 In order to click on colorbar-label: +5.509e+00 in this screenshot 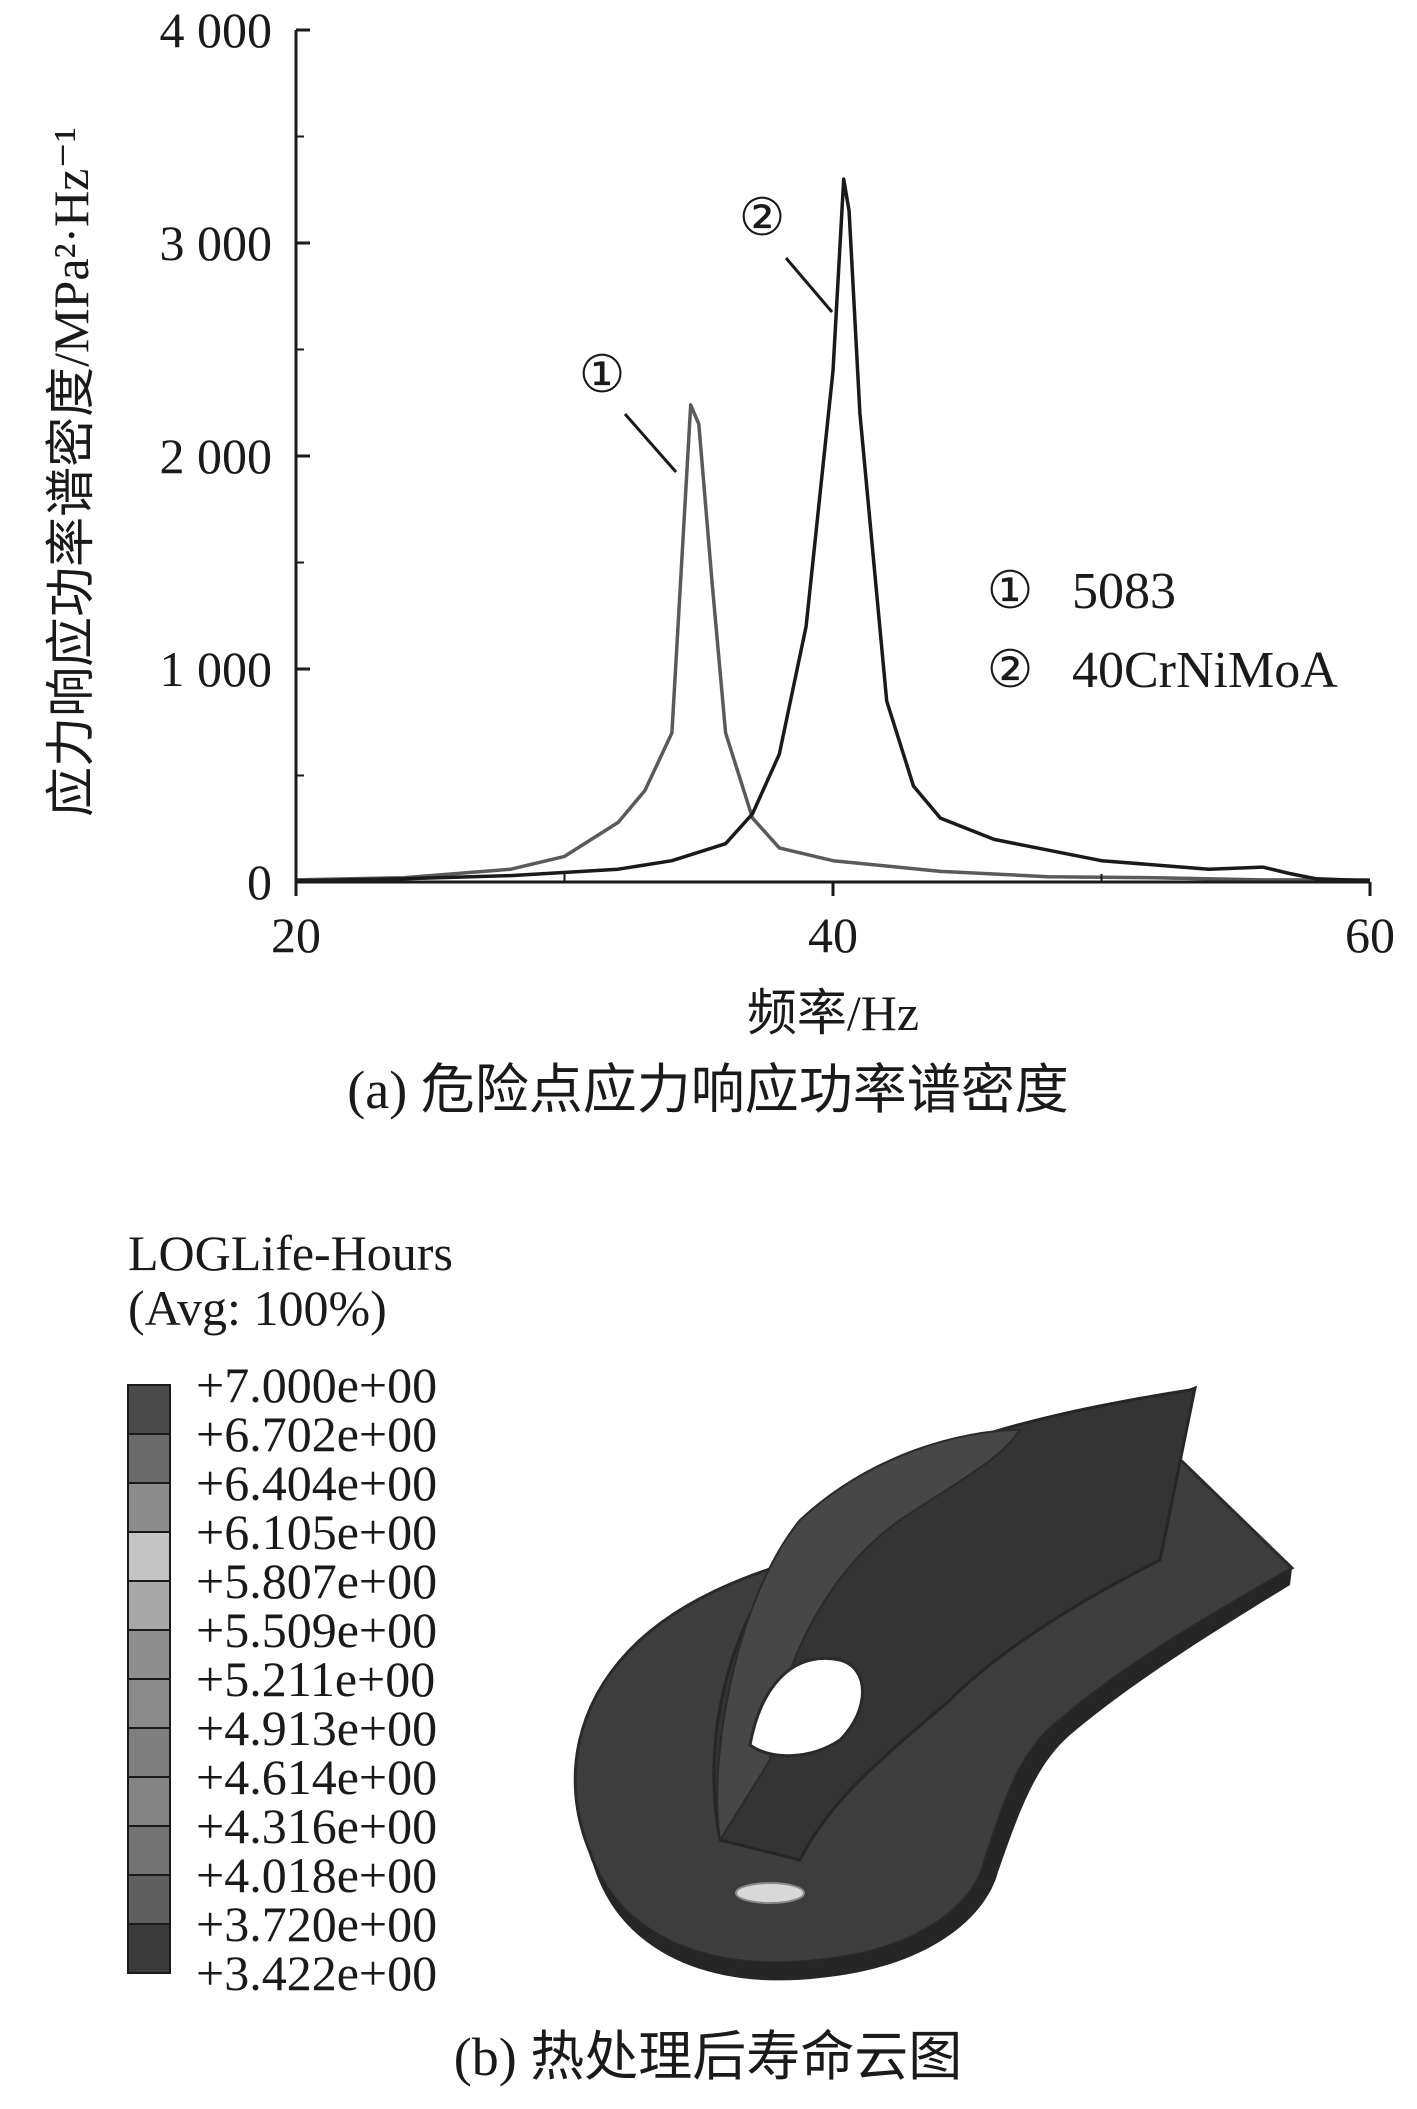, I will do `click(316, 1630)`.